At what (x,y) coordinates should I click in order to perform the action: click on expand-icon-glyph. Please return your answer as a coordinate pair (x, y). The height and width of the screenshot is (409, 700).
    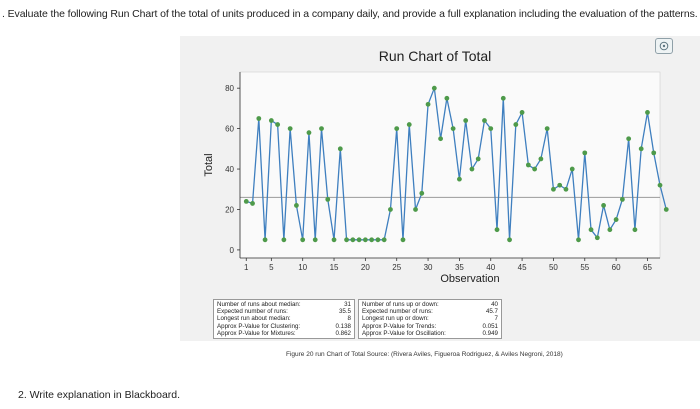
    Looking at the image, I should click on (664, 46).